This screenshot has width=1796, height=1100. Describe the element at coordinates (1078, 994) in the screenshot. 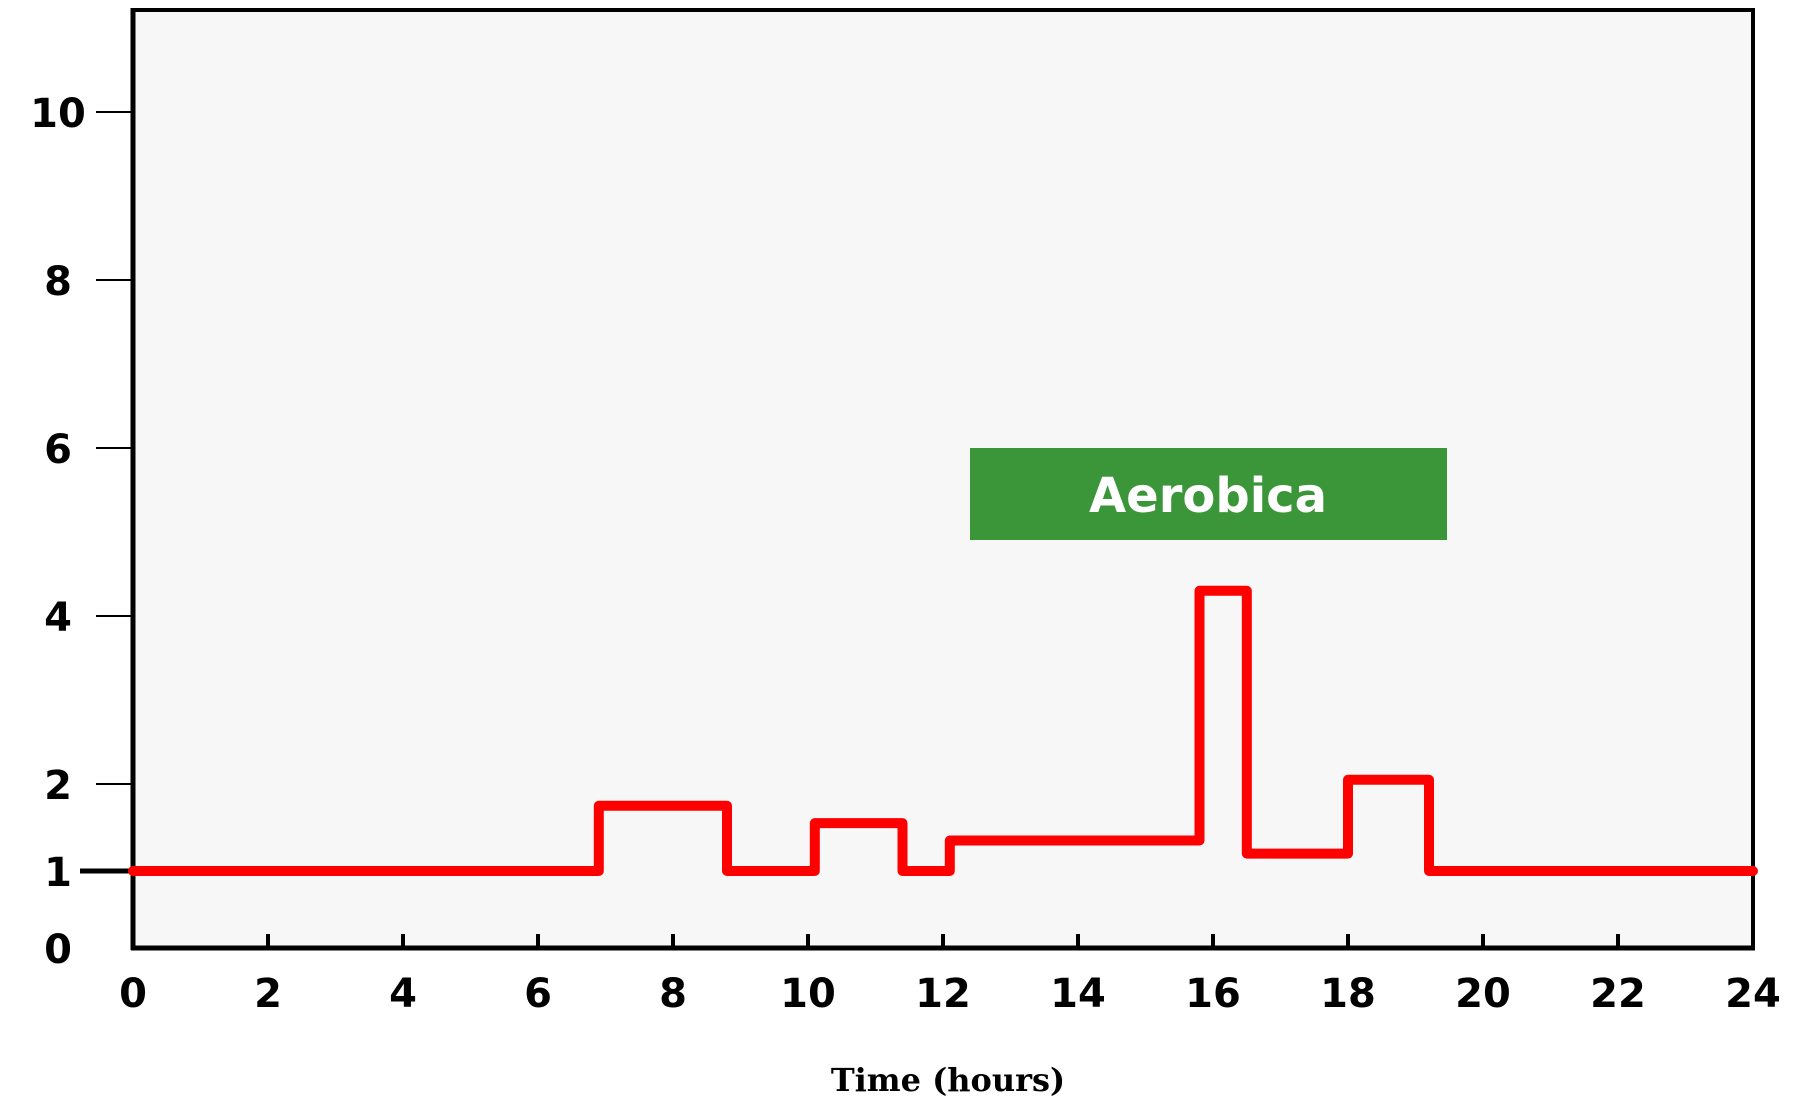

I see `x-tick-label: 14` at that location.